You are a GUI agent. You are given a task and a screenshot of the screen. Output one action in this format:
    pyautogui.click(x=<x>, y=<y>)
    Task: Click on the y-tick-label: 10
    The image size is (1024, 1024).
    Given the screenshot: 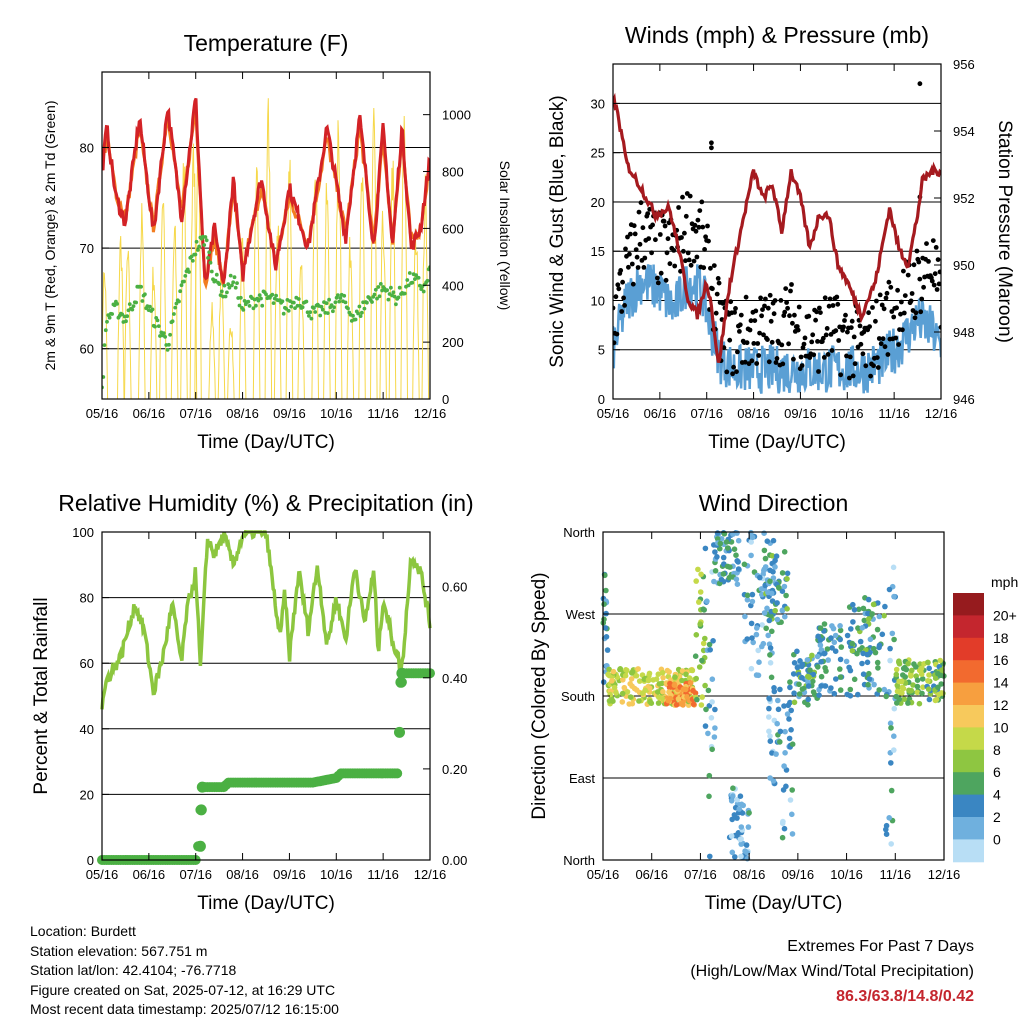 What is the action you would take?
    pyautogui.click(x=598, y=300)
    